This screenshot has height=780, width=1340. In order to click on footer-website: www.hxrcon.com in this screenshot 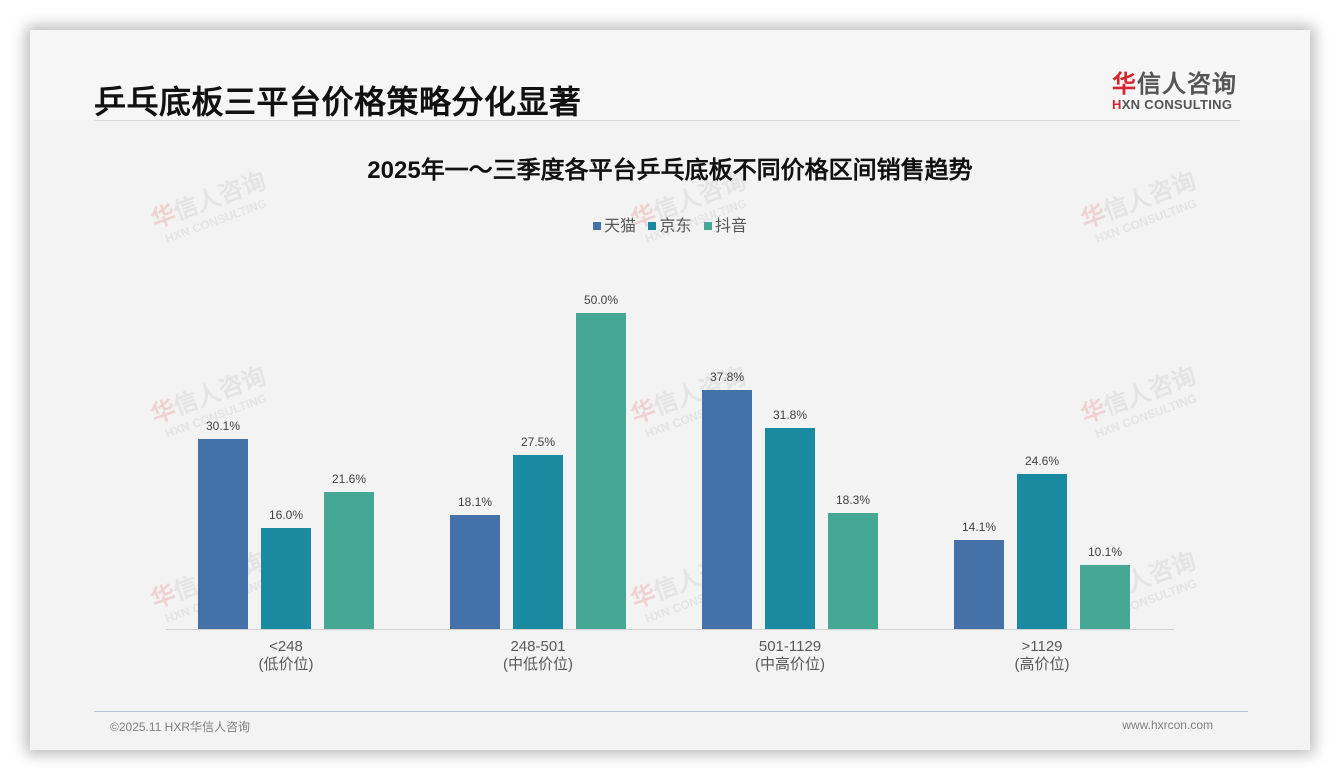, I will do `click(1167, 725)`.